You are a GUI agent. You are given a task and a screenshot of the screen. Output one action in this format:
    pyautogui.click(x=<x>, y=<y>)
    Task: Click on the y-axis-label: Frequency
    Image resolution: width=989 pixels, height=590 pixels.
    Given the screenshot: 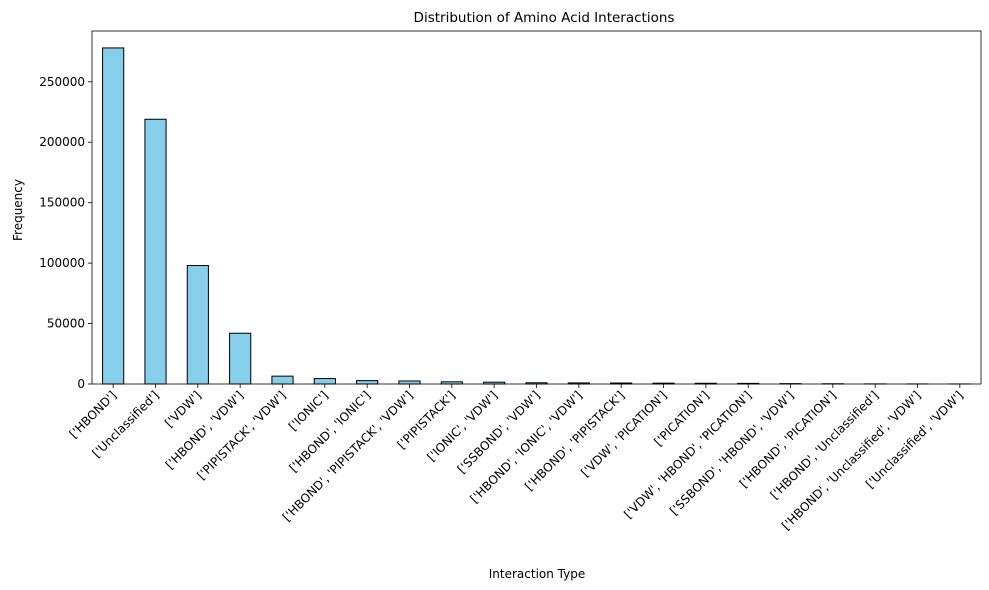 What is the action you would take?
    pyautogui.click(x=18, y=210)
    